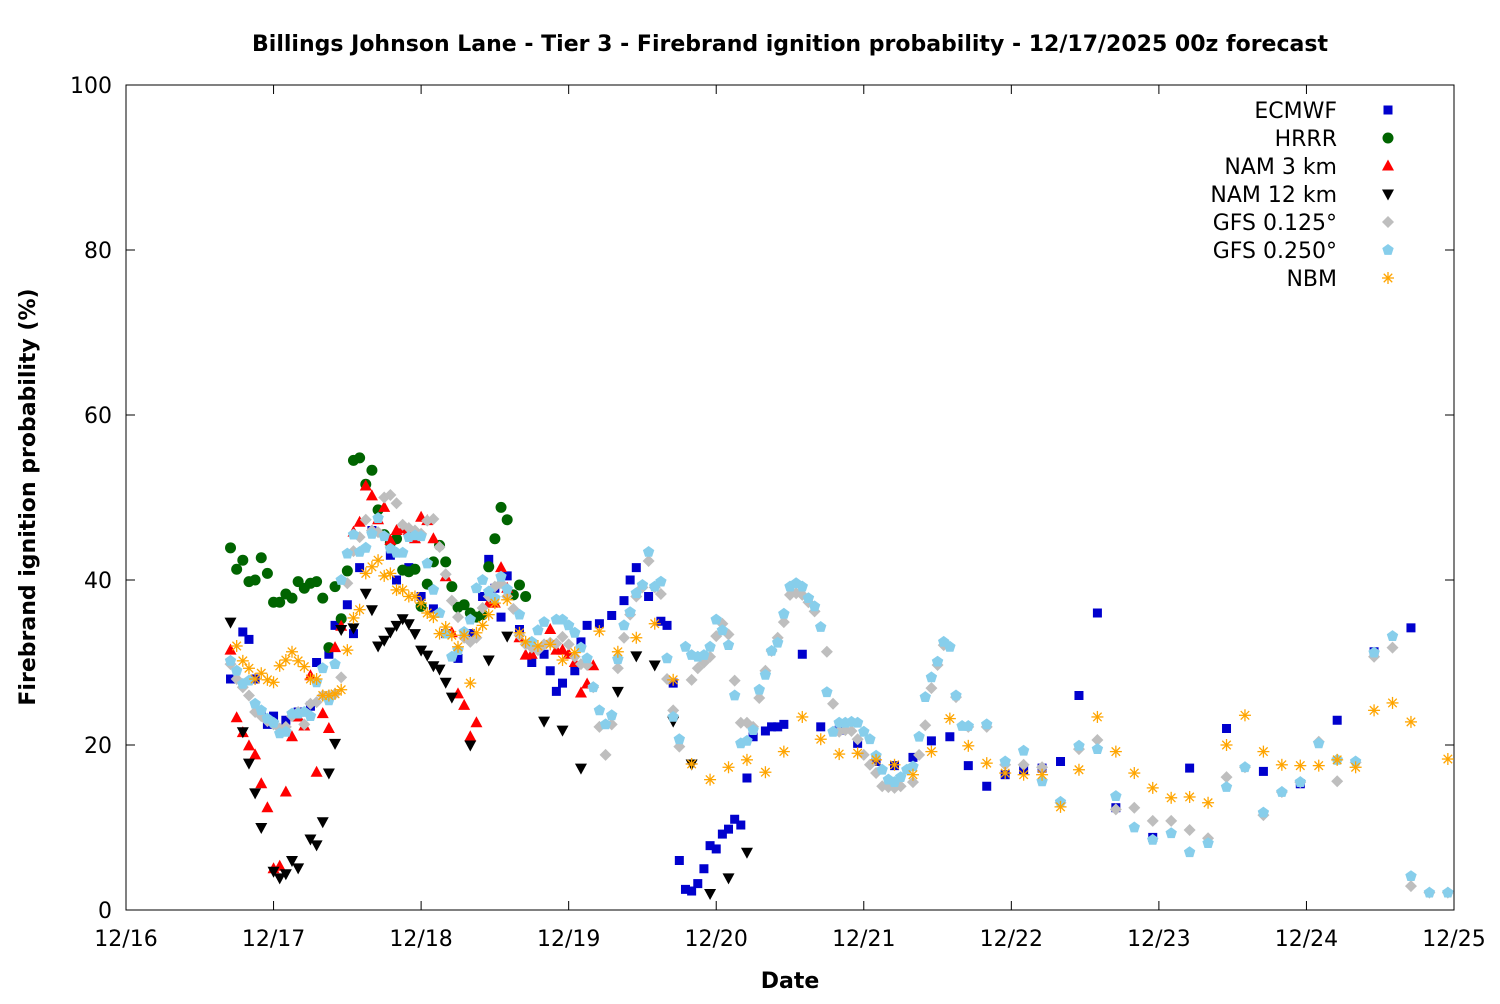  I want to click on x-tick-label: 12/23, so click(1158, 939).